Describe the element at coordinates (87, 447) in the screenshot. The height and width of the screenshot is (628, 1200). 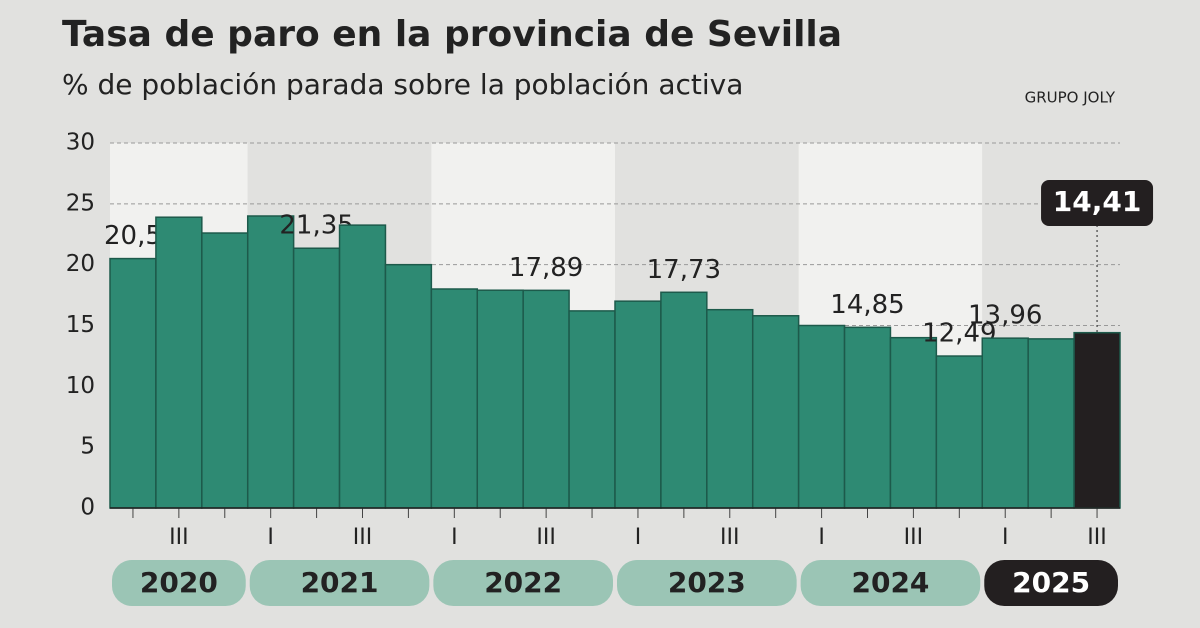
I see `y-tick-label: 5` at that location.